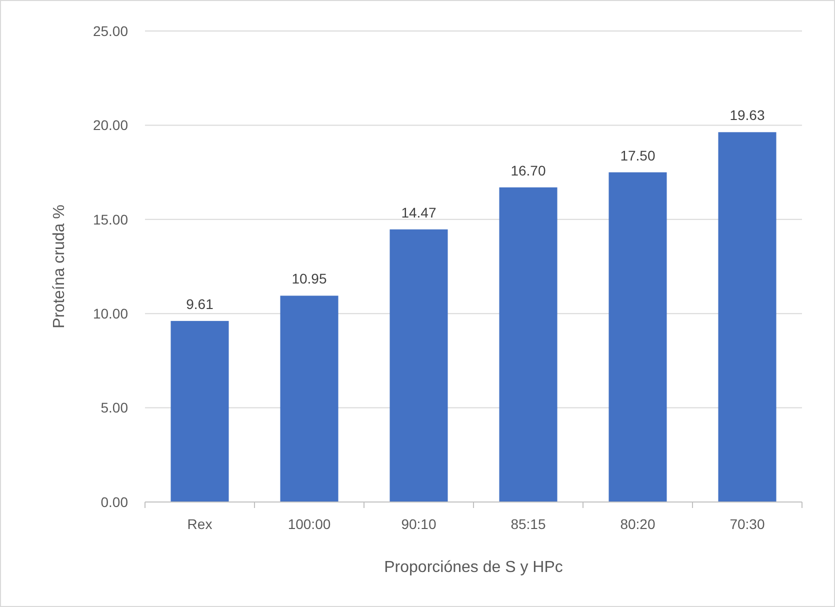 This screenshot has height=607, width=835. I want to click on y-tick-label: 15.00, so click(110, 219).